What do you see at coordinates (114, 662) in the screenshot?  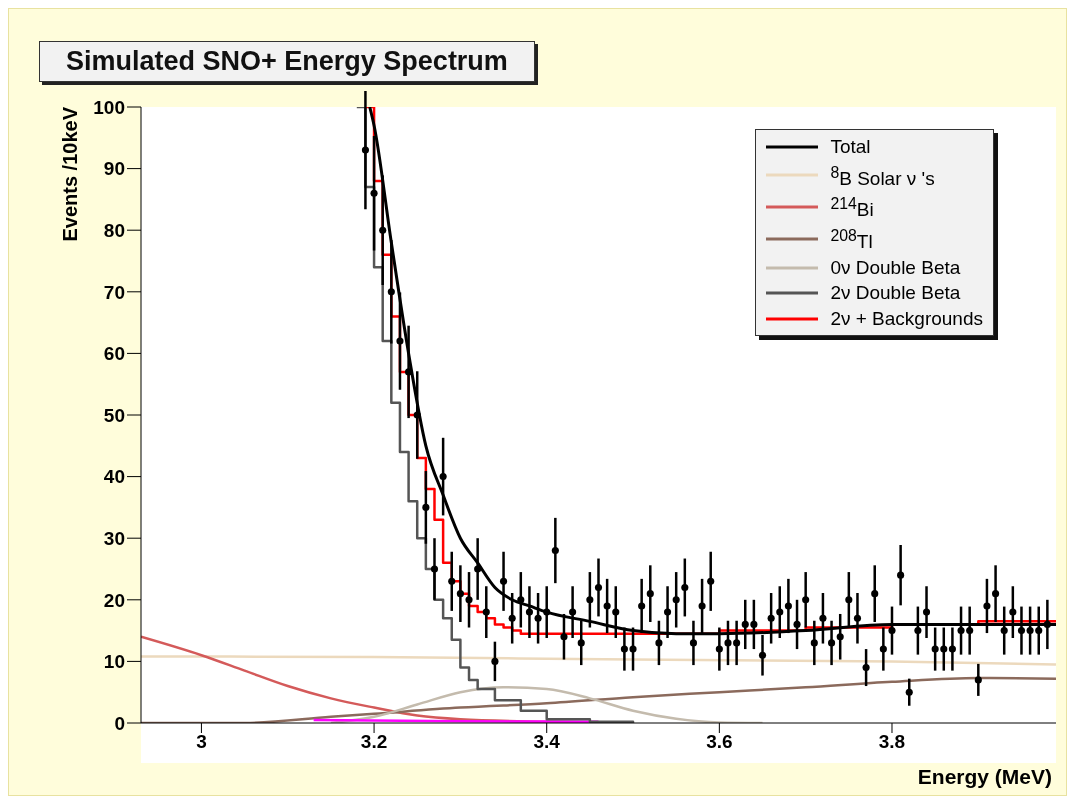 I see `y-tick-label: 10` at bounding box center [114, 662].